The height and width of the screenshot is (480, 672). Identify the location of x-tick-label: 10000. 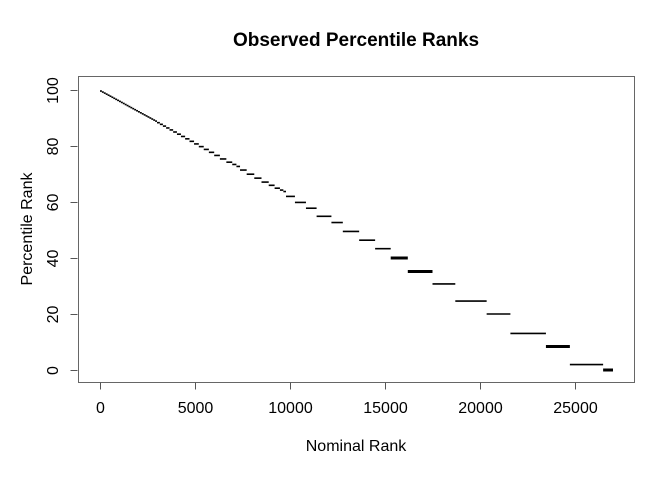
(290, 408).